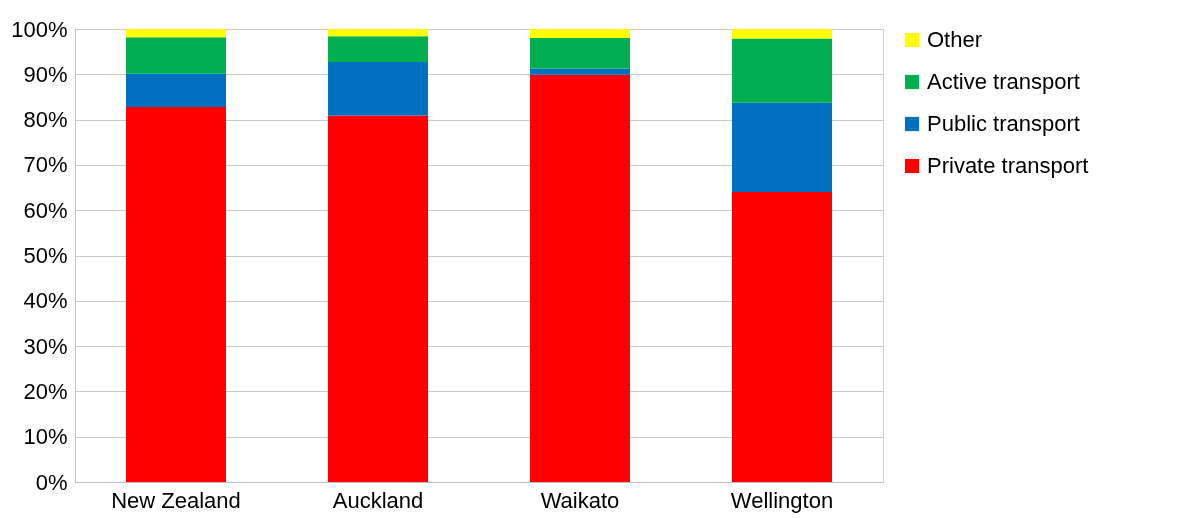  What do you see at coordinates (45, 346) in the screenshot?
I see `y-tick-label: 30%` at bounding box center [45, 346].